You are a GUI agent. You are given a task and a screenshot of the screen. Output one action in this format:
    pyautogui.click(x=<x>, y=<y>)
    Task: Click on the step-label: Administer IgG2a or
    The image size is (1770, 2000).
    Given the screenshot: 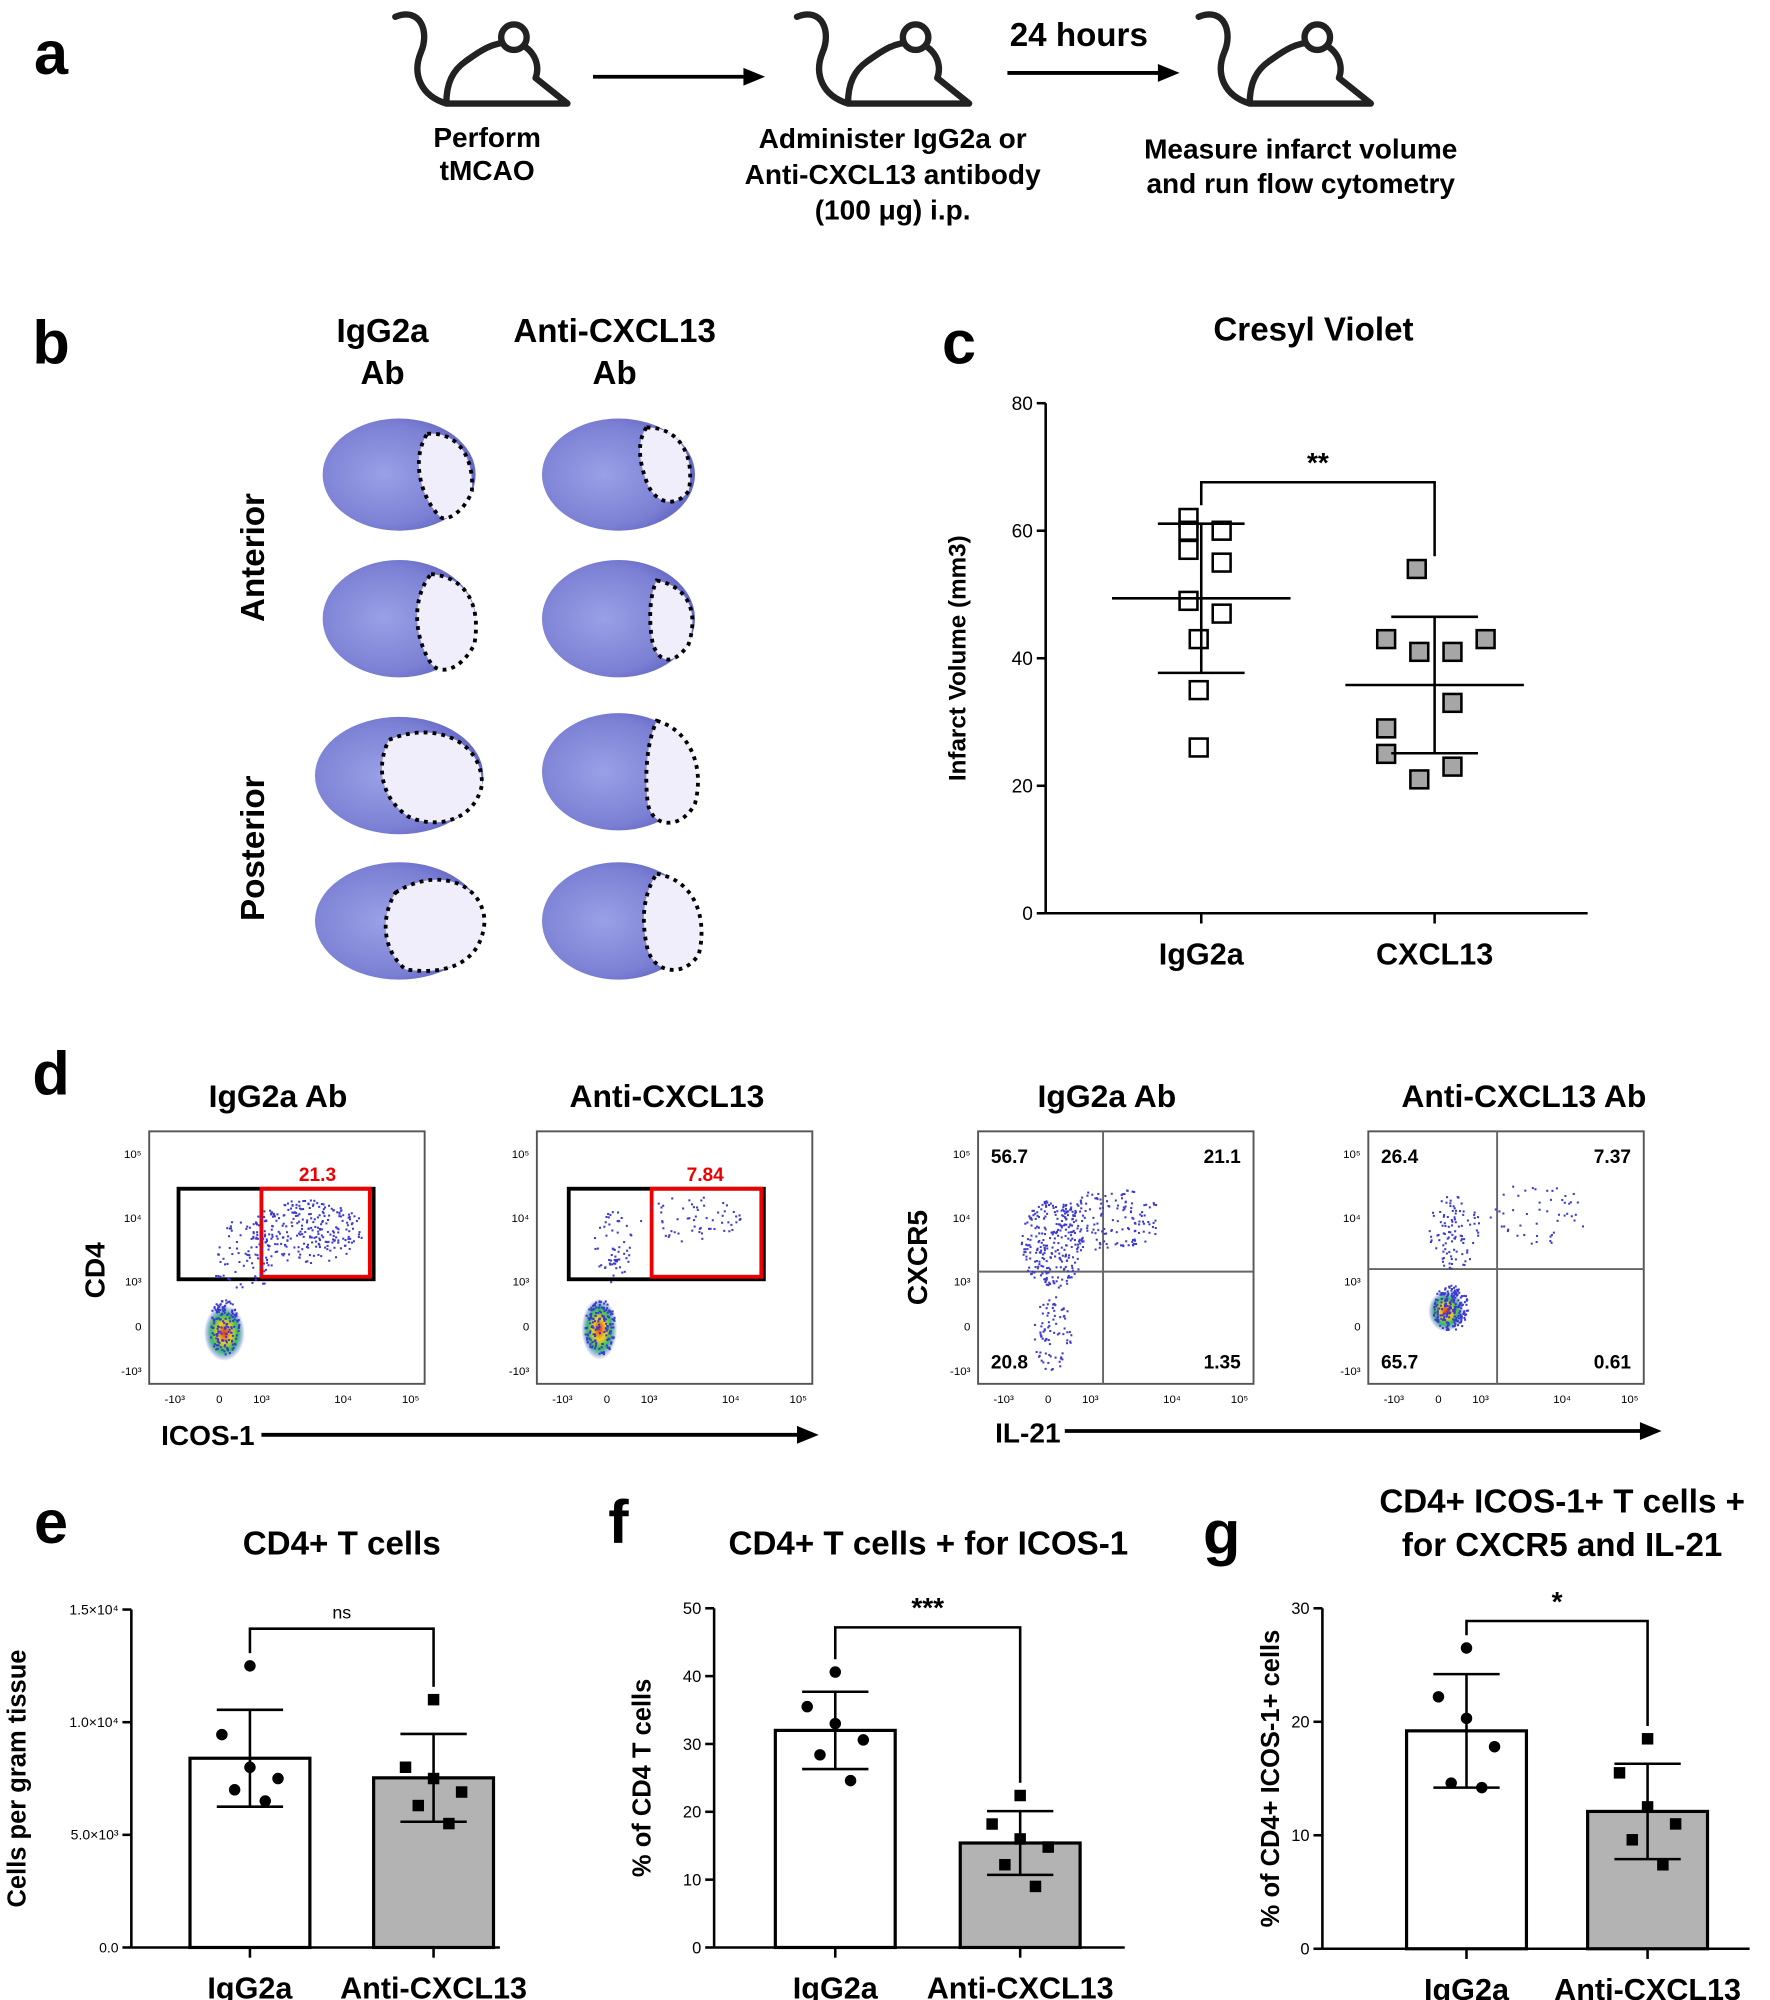 What is the action you would take?
    pyautogui.click(x=893, y=138)
    